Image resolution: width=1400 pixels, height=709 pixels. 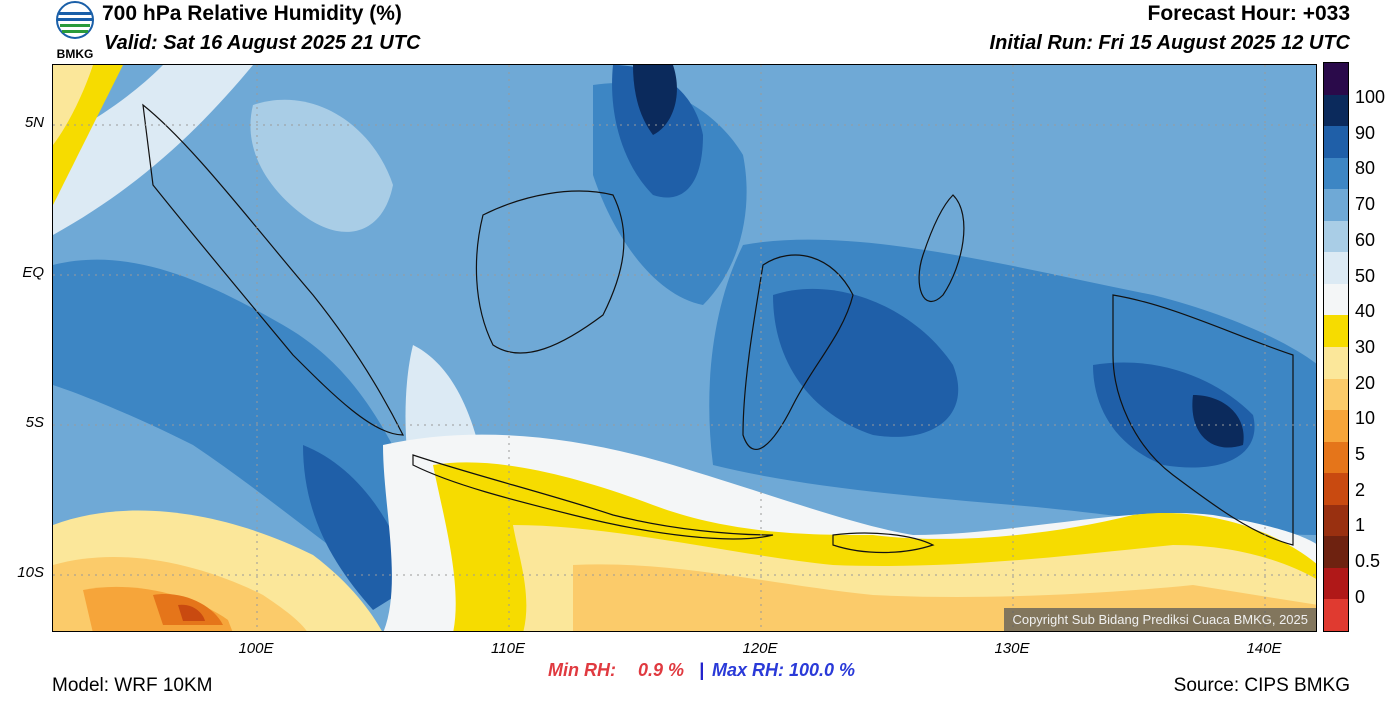 What do you see at coordinates (256, 648) in the screenshot?
I see `lon-label-100e: 100E` at bounding box center [256, 648].